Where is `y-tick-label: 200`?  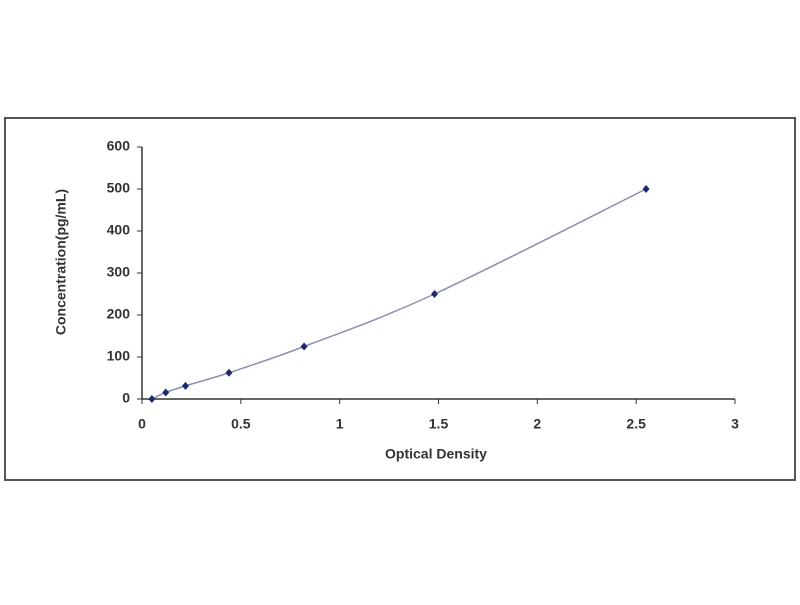
y-tick-label: 200 is located at coordinates (119, 314).